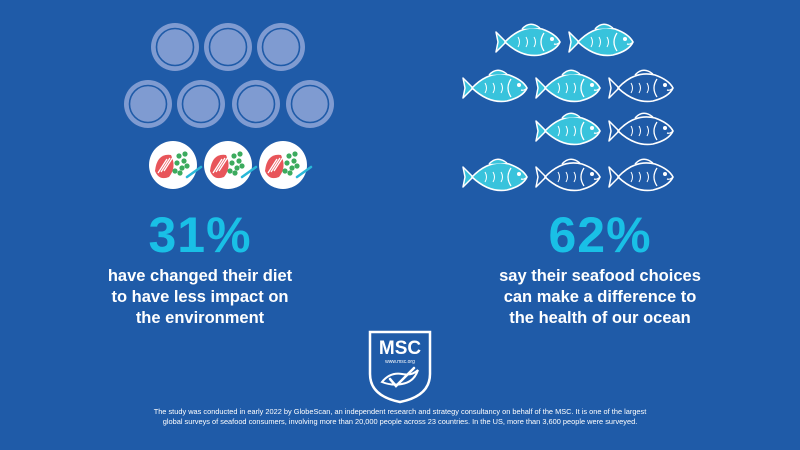 The width and height of the screenshot is (800, 450). What do you see at coordinates (600, 318) in the screenshot?
I see `right-caption-line: the health of our ocean` at bounding box center [600, 318].